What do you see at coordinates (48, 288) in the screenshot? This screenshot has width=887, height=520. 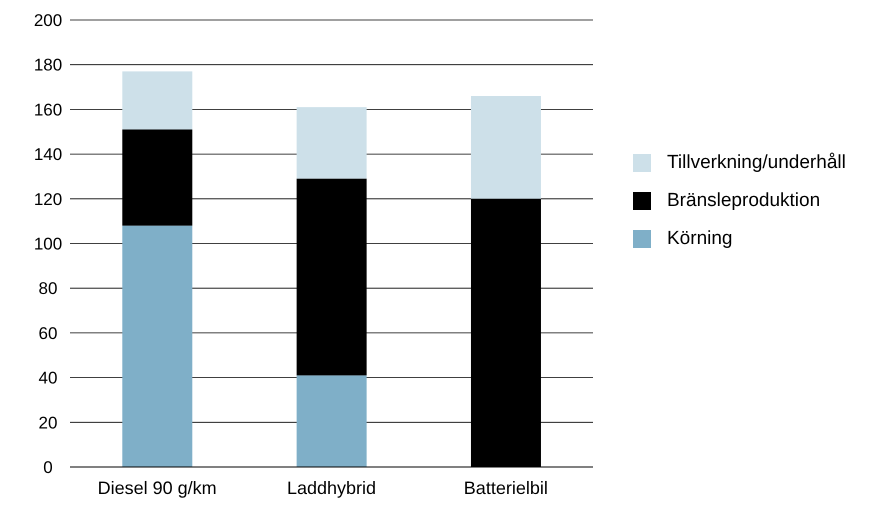 I see `y-tick-label: 80` at bounding box center [48, 288].